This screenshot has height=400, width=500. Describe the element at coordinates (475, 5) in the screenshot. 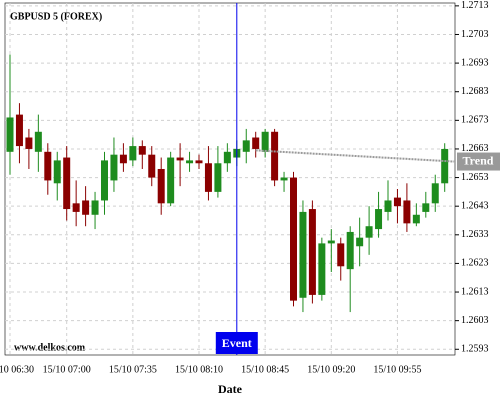

I see `y-tick-label: 1.2713` at that location.